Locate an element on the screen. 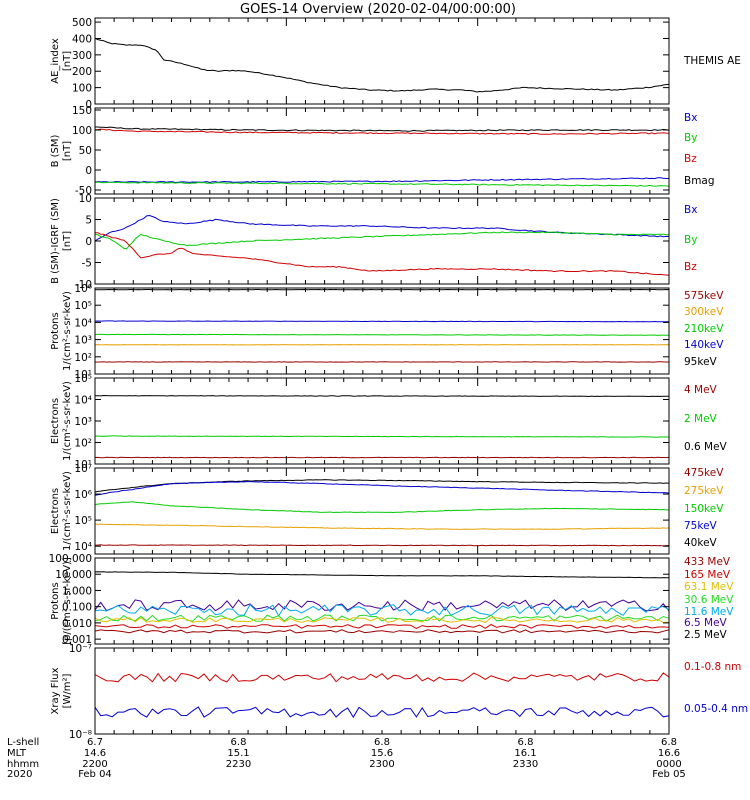 The height and width of the screenshot is (800, 750). legend-entry: 2.5 MeV is located at coordinates (706, 635).